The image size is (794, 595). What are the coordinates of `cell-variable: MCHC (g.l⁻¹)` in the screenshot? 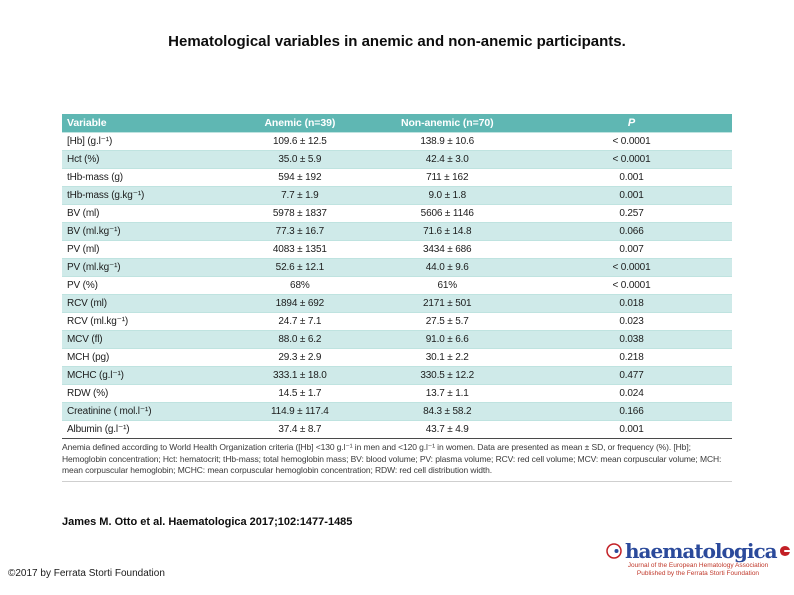 It's located at (149, 375).